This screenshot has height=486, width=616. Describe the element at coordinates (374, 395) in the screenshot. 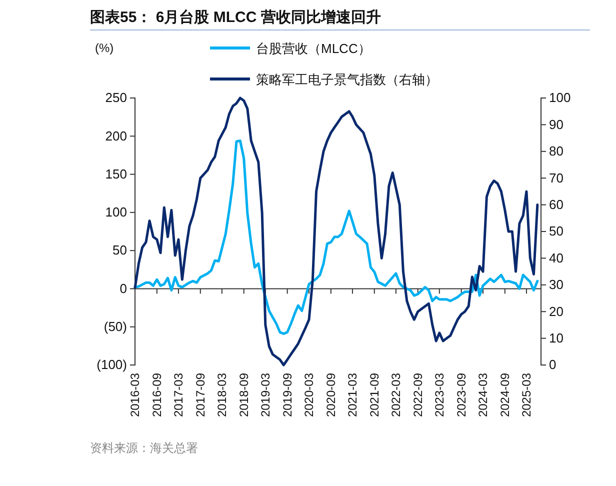

I see `x-tick-label: 2021-09` at that location.